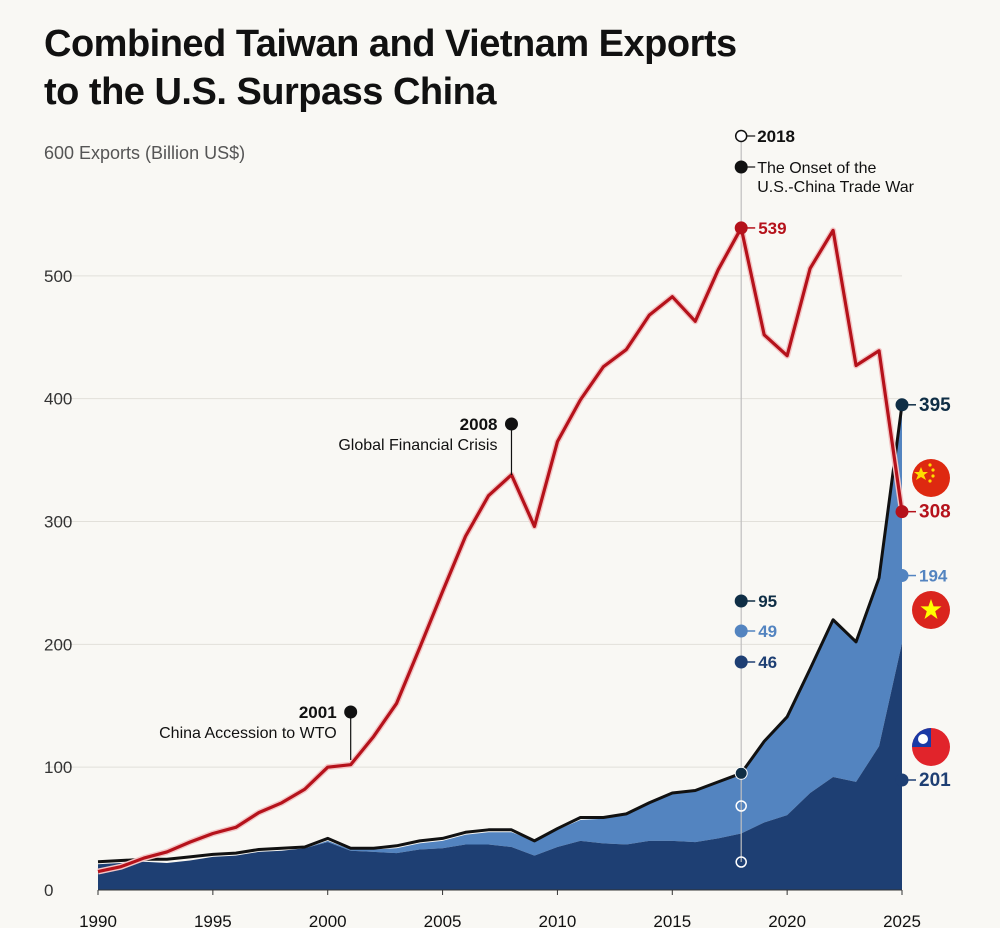  Describe the element at coordinates (417, 445) in the screenshot. I see `gfc-annotation-text: Global Financial Crisis` at that location.